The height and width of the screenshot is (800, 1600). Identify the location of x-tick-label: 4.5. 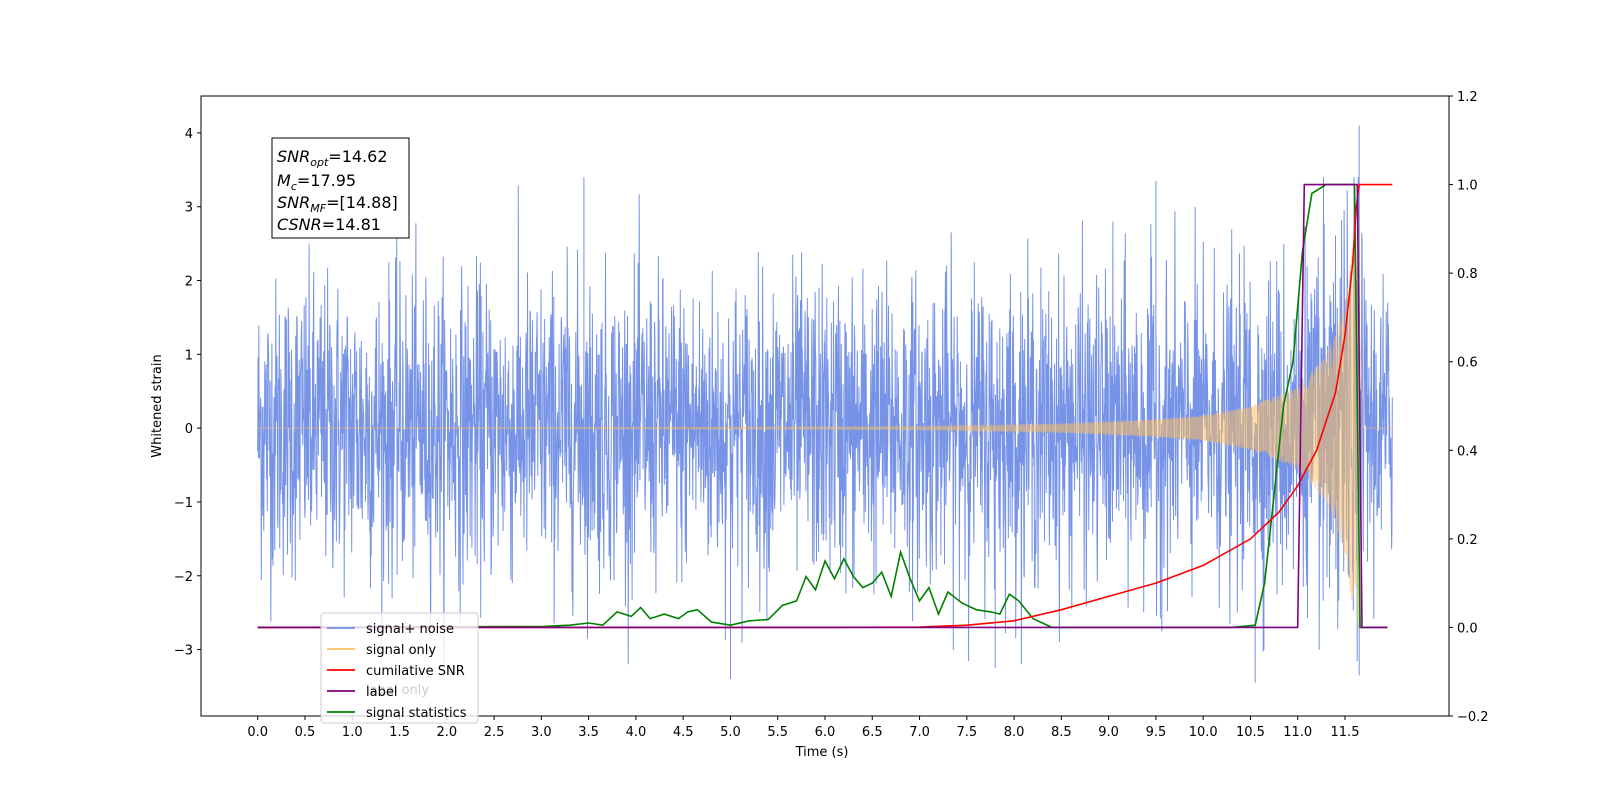
(683, 732).